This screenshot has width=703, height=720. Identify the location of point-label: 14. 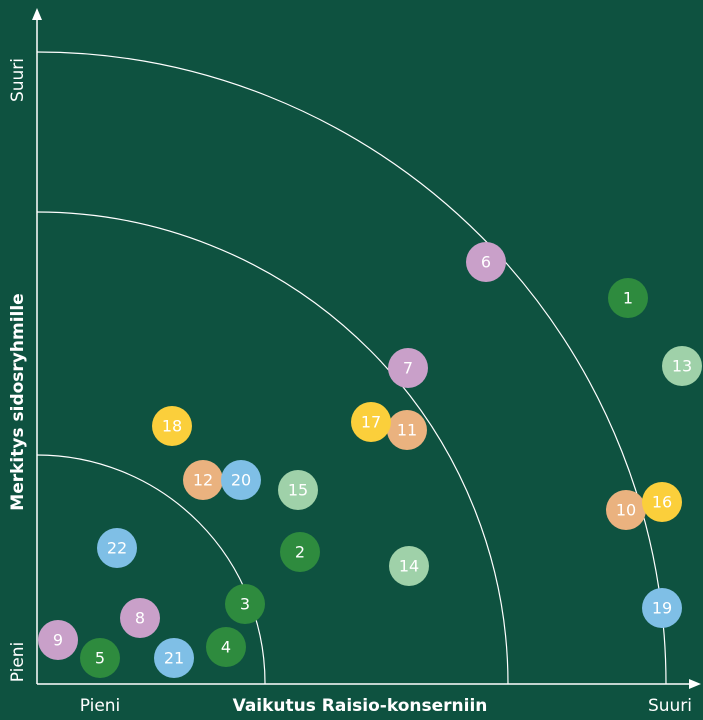
(409, 566).